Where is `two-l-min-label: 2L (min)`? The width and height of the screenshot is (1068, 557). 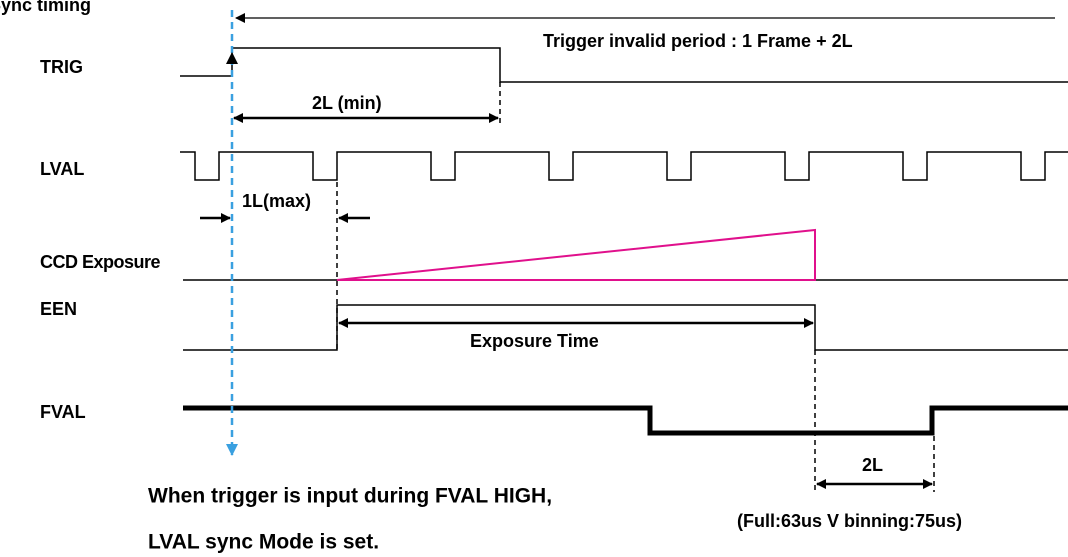
two-l-min-label: 2L (min) is located at coordinates (347, 103).